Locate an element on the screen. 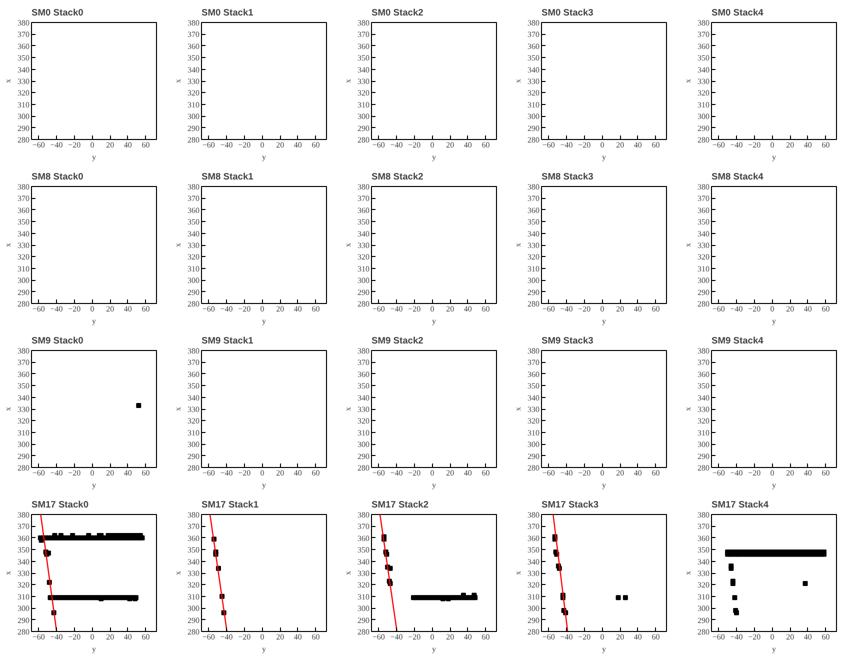 This screenshot has height=656, width=851. chart-title: SM0 Stack0 is located at coordinates (58, 13).